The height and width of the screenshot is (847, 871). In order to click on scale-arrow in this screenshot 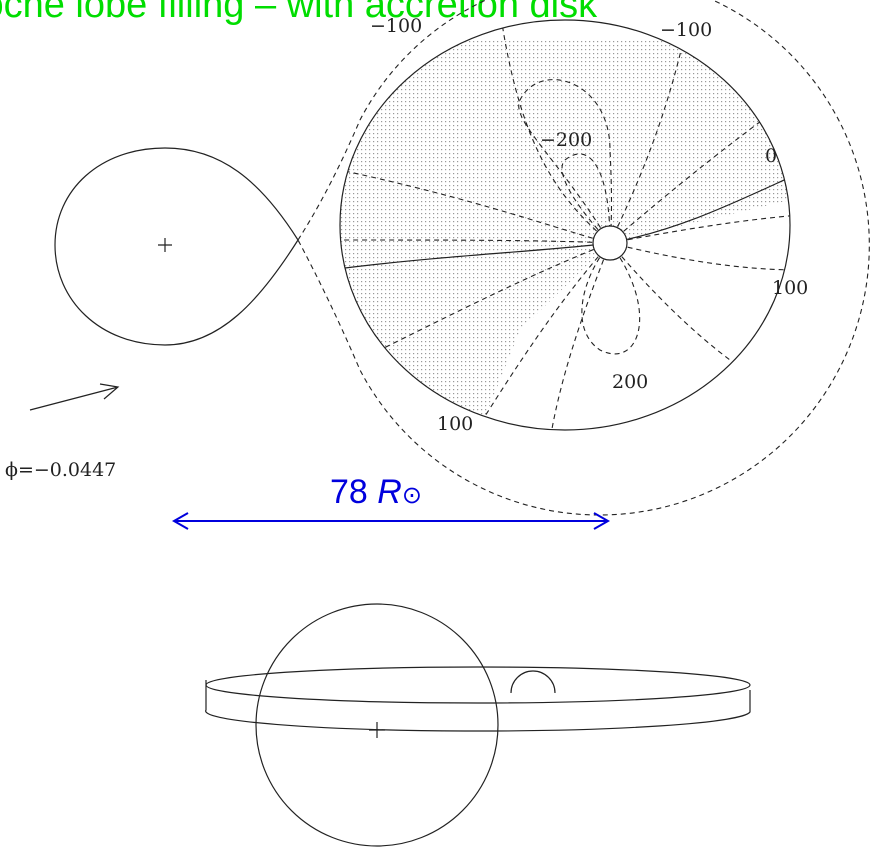, I will do `click(391, 521)`.